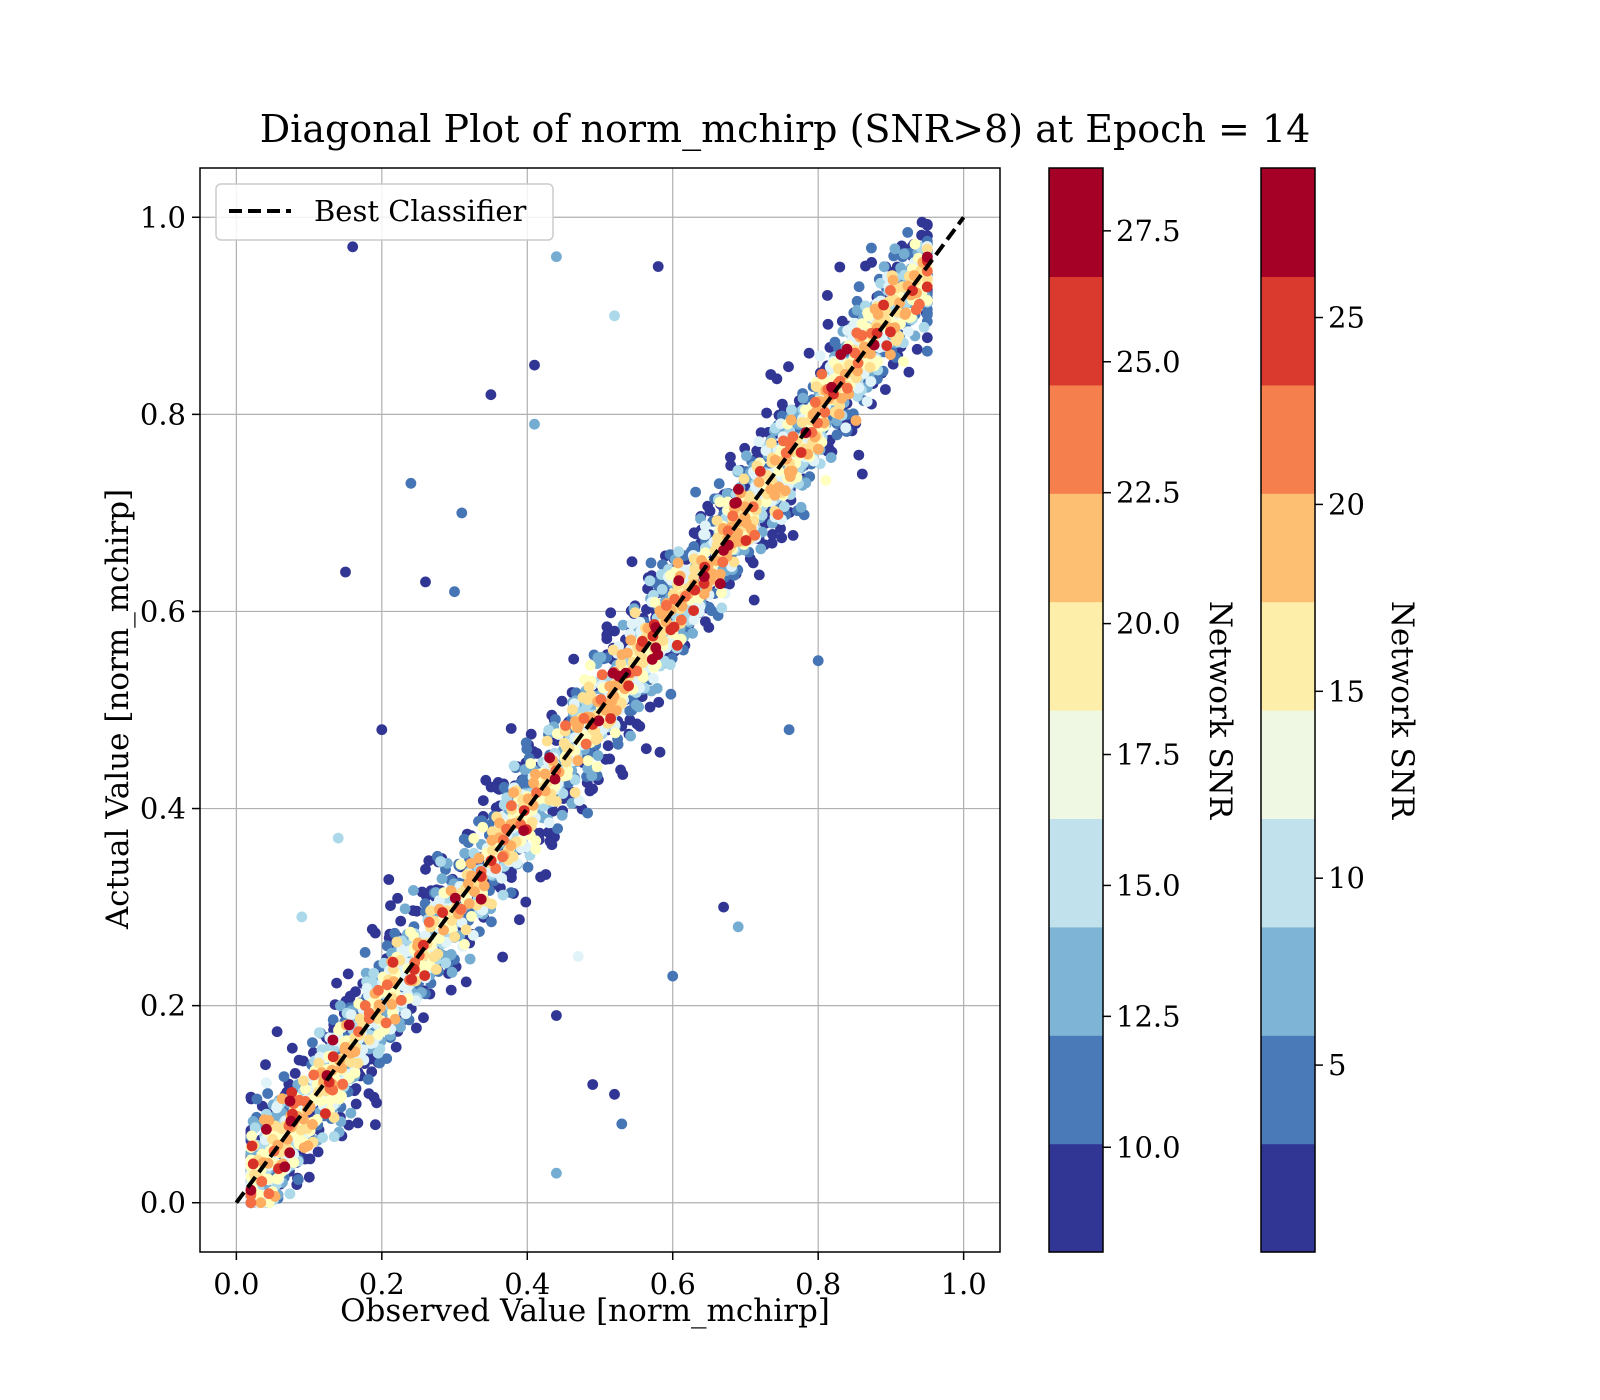 This screenshot has height=1400, width=1600. Describe the element at coordinates (1148, 362) in the screenshot. I see `colorbar-tick-label: 25.0` at that location.